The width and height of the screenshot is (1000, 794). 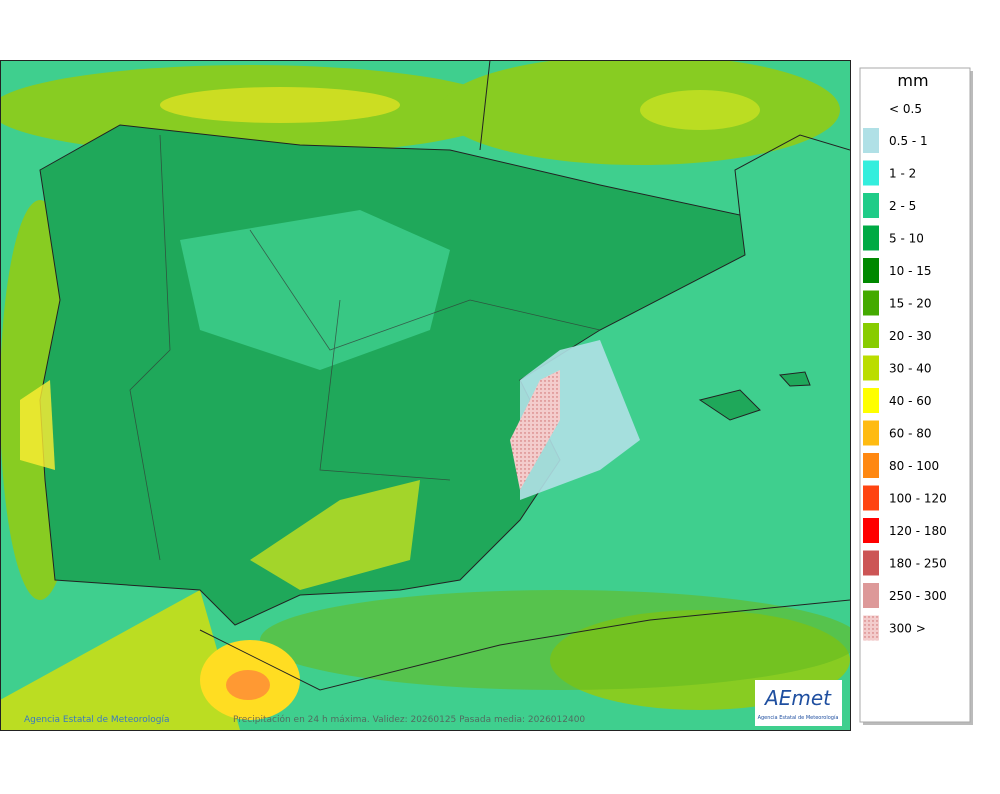 What do you see at coordinates (910, 369) in the screenshot?
I see `legend-label: 30 - 40` at bounding box center [910, 369].